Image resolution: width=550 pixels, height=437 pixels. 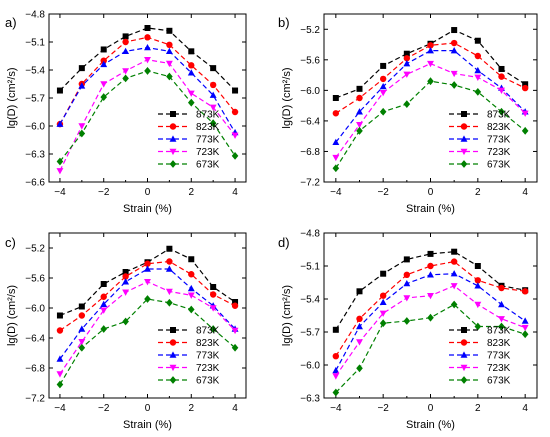 What do you see at coordinates (10, 242) in the screenshot?
I see `panel-label: c)` at bounding box center [10, 242].